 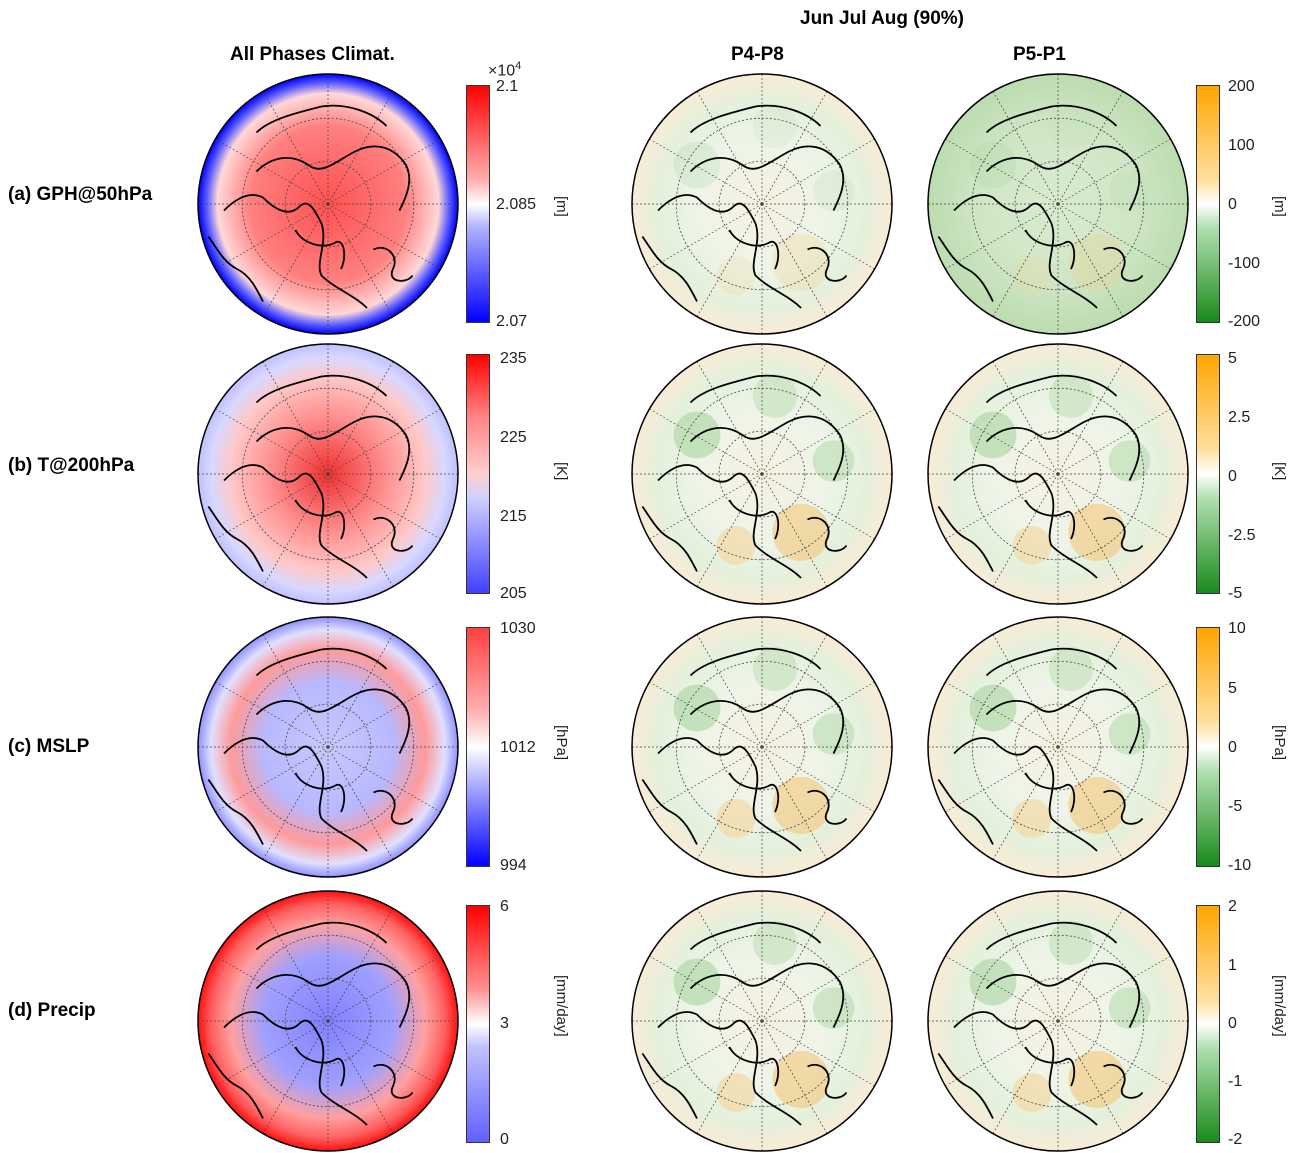 I want to click on tick-label: -200, so click(x=1244, y=321).